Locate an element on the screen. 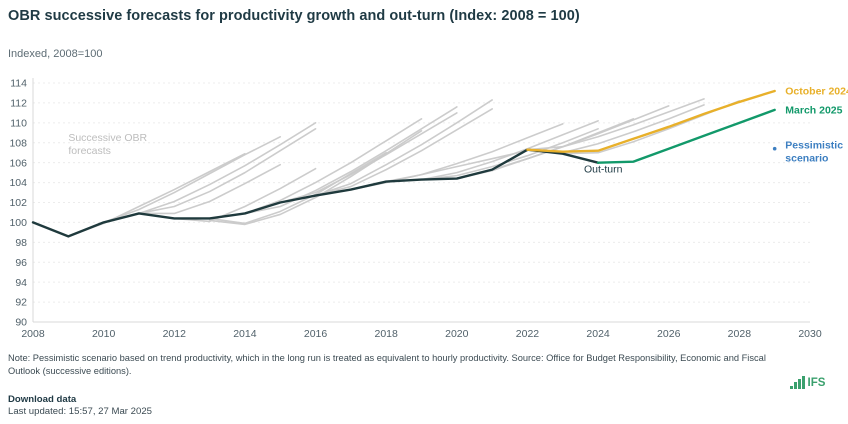 The height and width of the screenshot is (424, 848). y-axis-tick-114: 114 is located at coordinates (18, 84).